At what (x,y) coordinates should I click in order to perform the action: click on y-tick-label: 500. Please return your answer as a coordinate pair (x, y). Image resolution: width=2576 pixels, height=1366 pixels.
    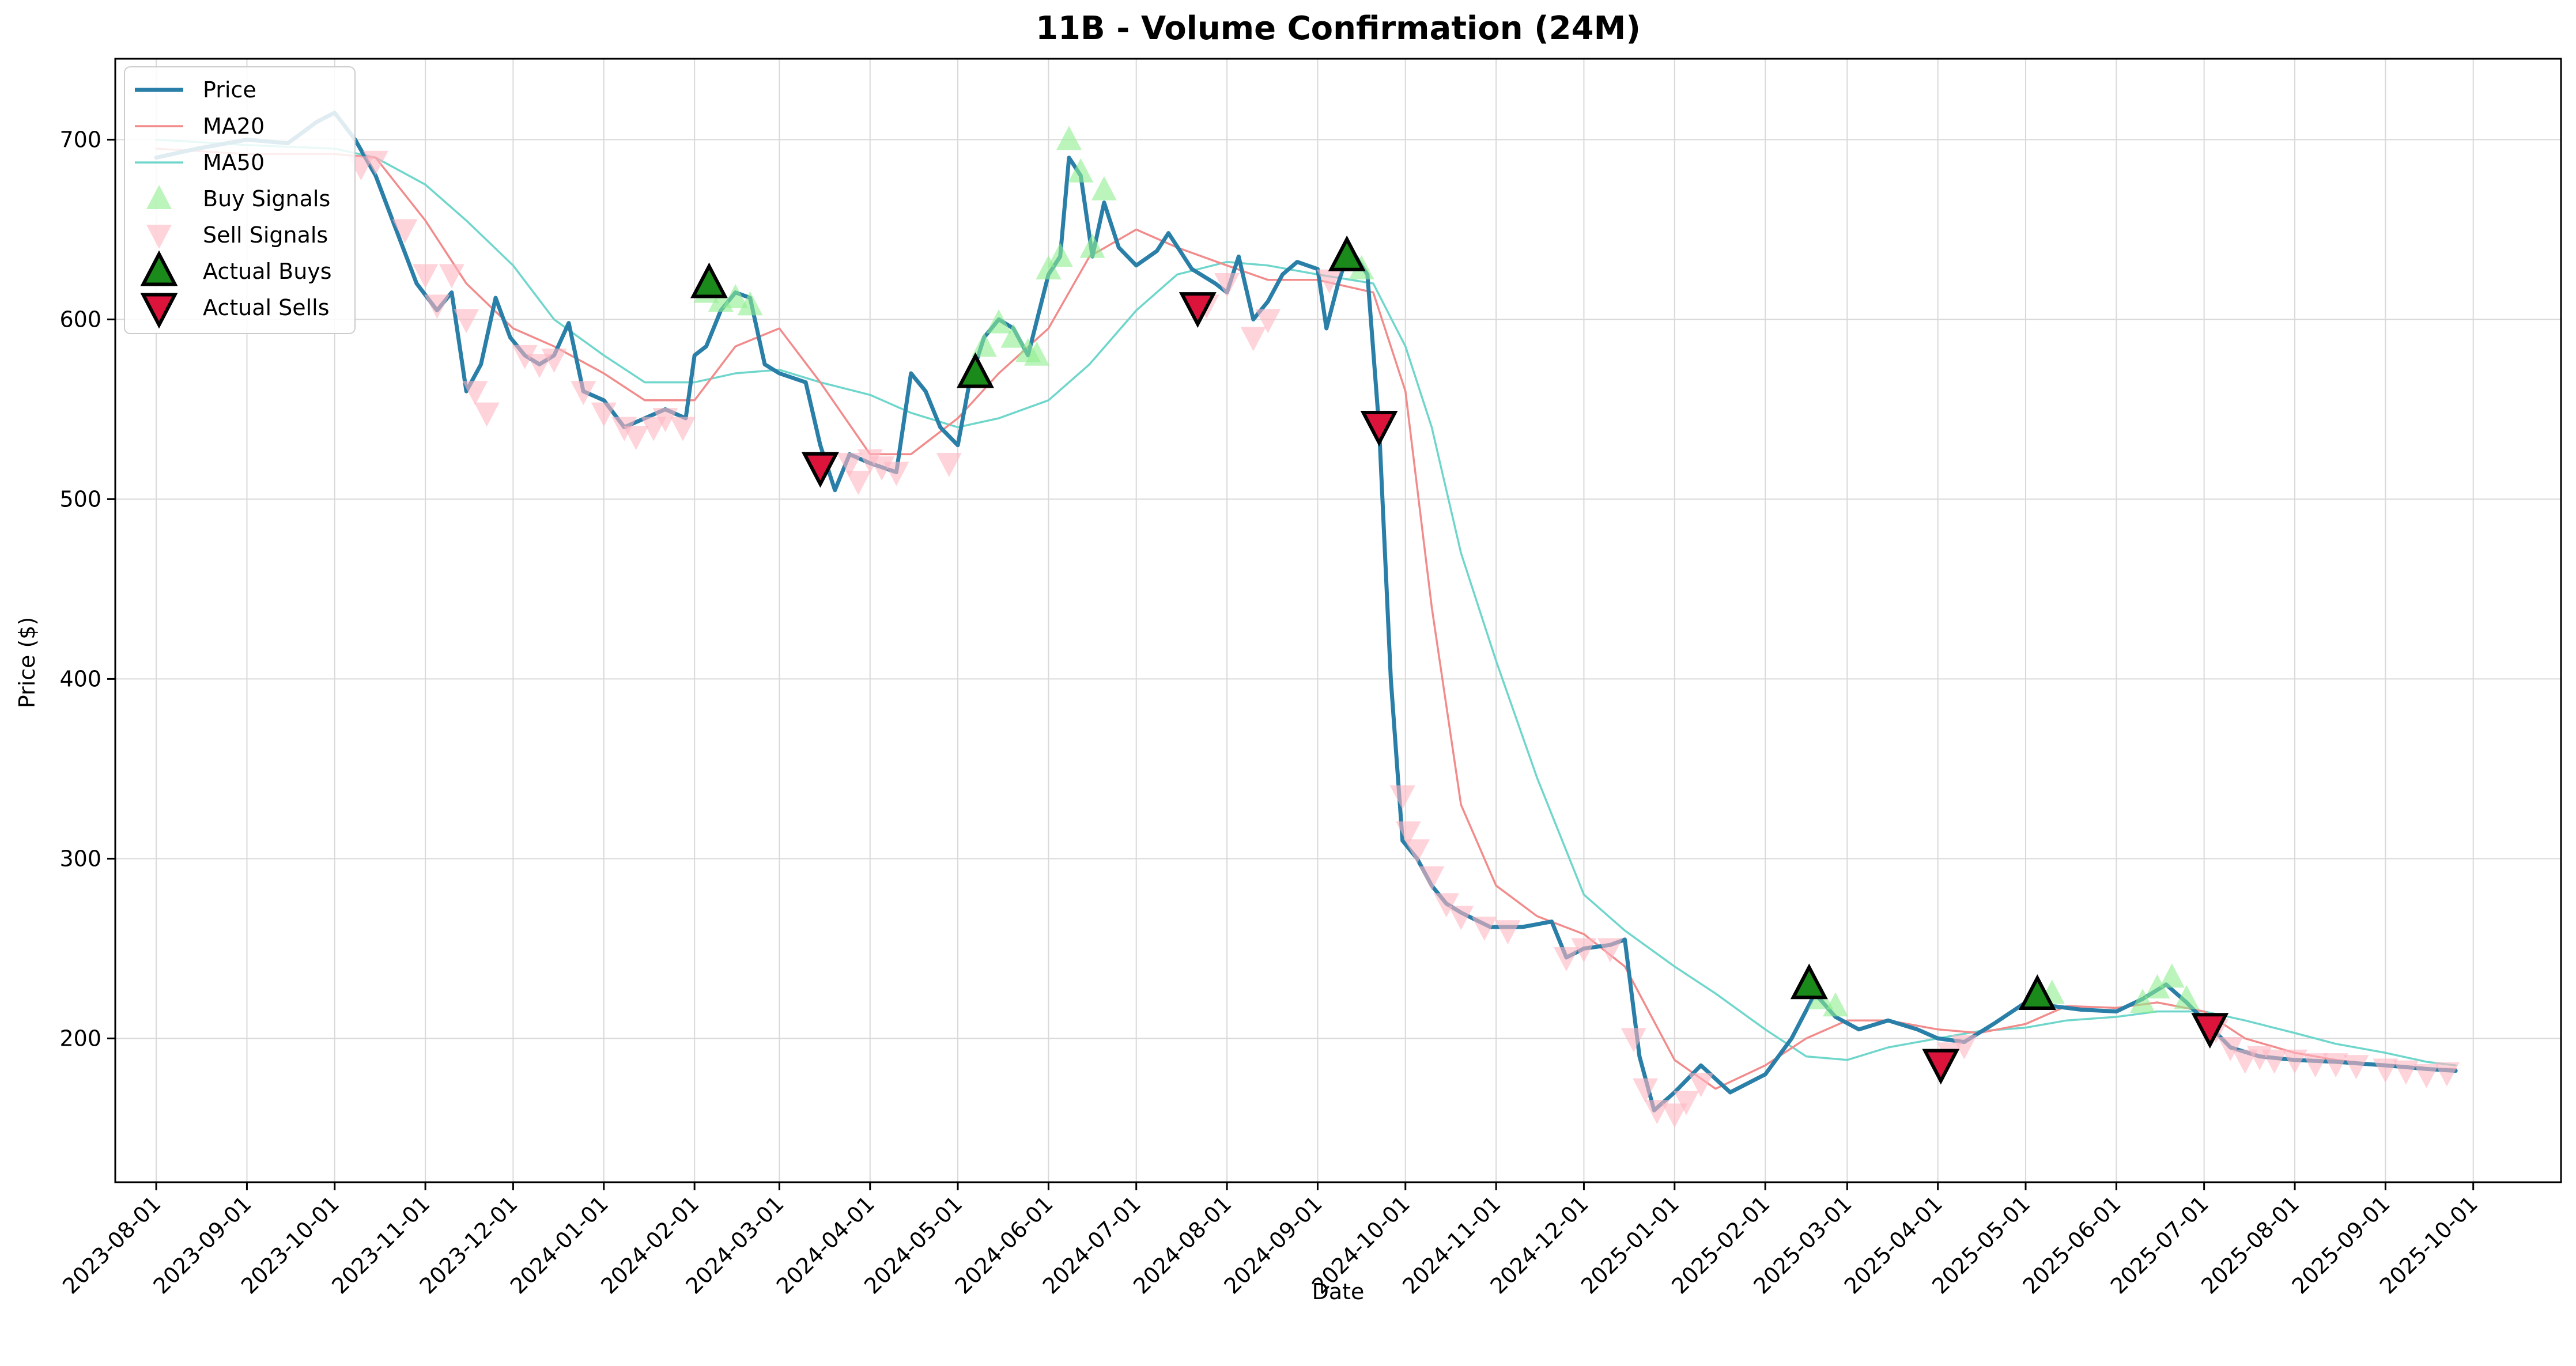
    Looking at the image, I should click on (80, 499).